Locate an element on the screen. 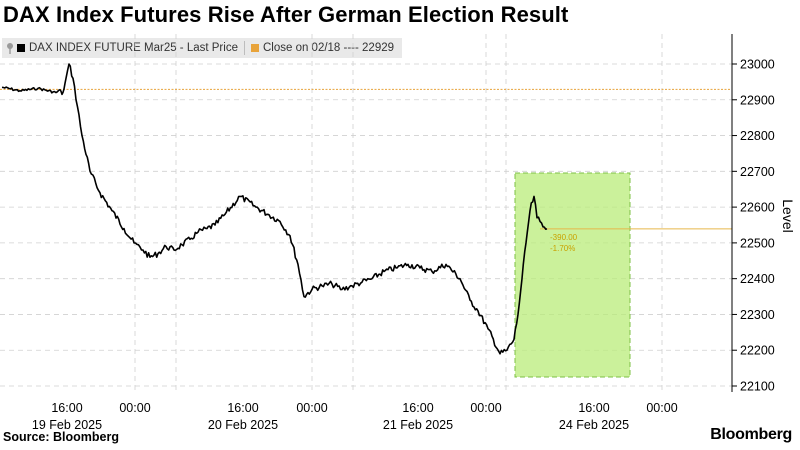 The image size is (800, 450). y-tick-label: 22100 is located at coordinates (757, 387).